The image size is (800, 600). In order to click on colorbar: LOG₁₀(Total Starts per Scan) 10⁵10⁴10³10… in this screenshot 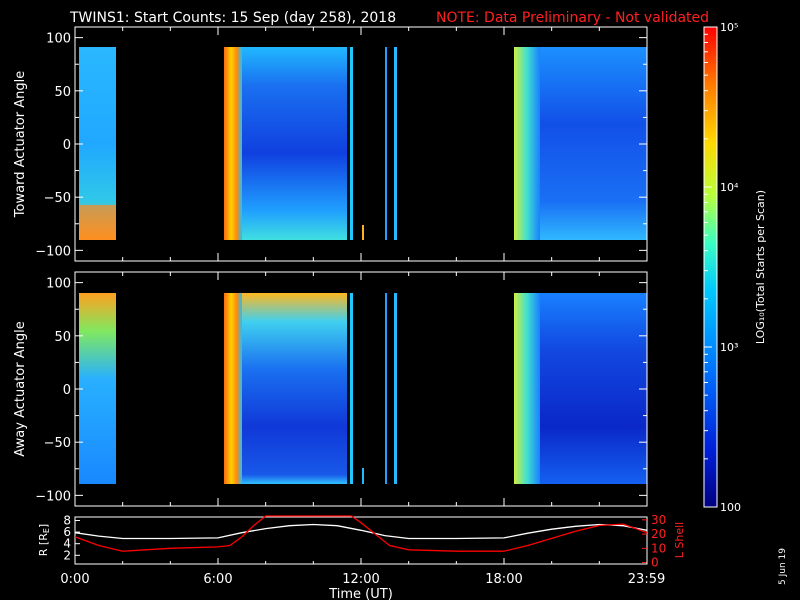, I will do `click(735, 267)`.